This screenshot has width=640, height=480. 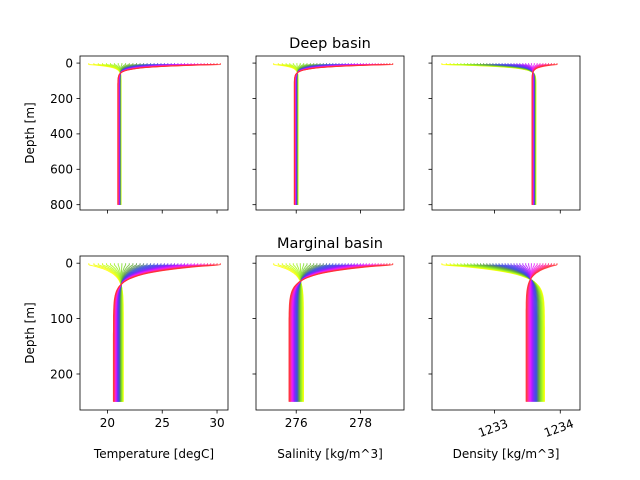 I want to click on y-tick-label: 100, so click(x=61, y=319).